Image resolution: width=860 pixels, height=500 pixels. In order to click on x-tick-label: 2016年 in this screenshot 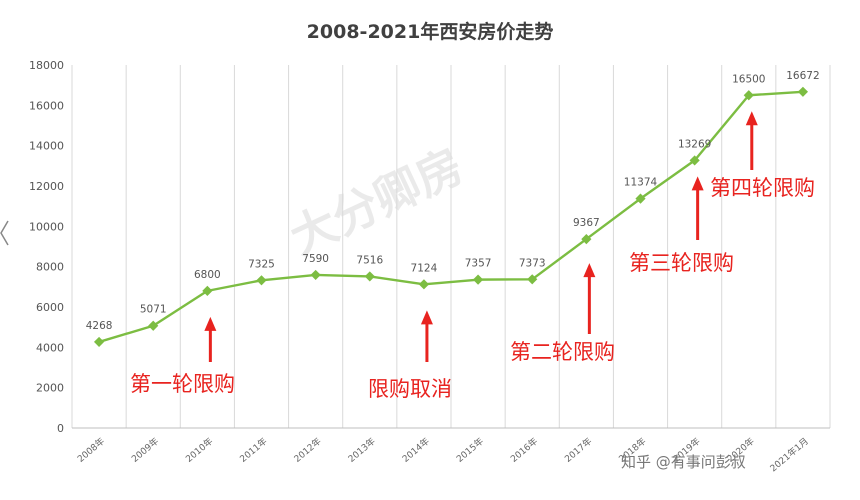, I will do `click(524, 450)`.